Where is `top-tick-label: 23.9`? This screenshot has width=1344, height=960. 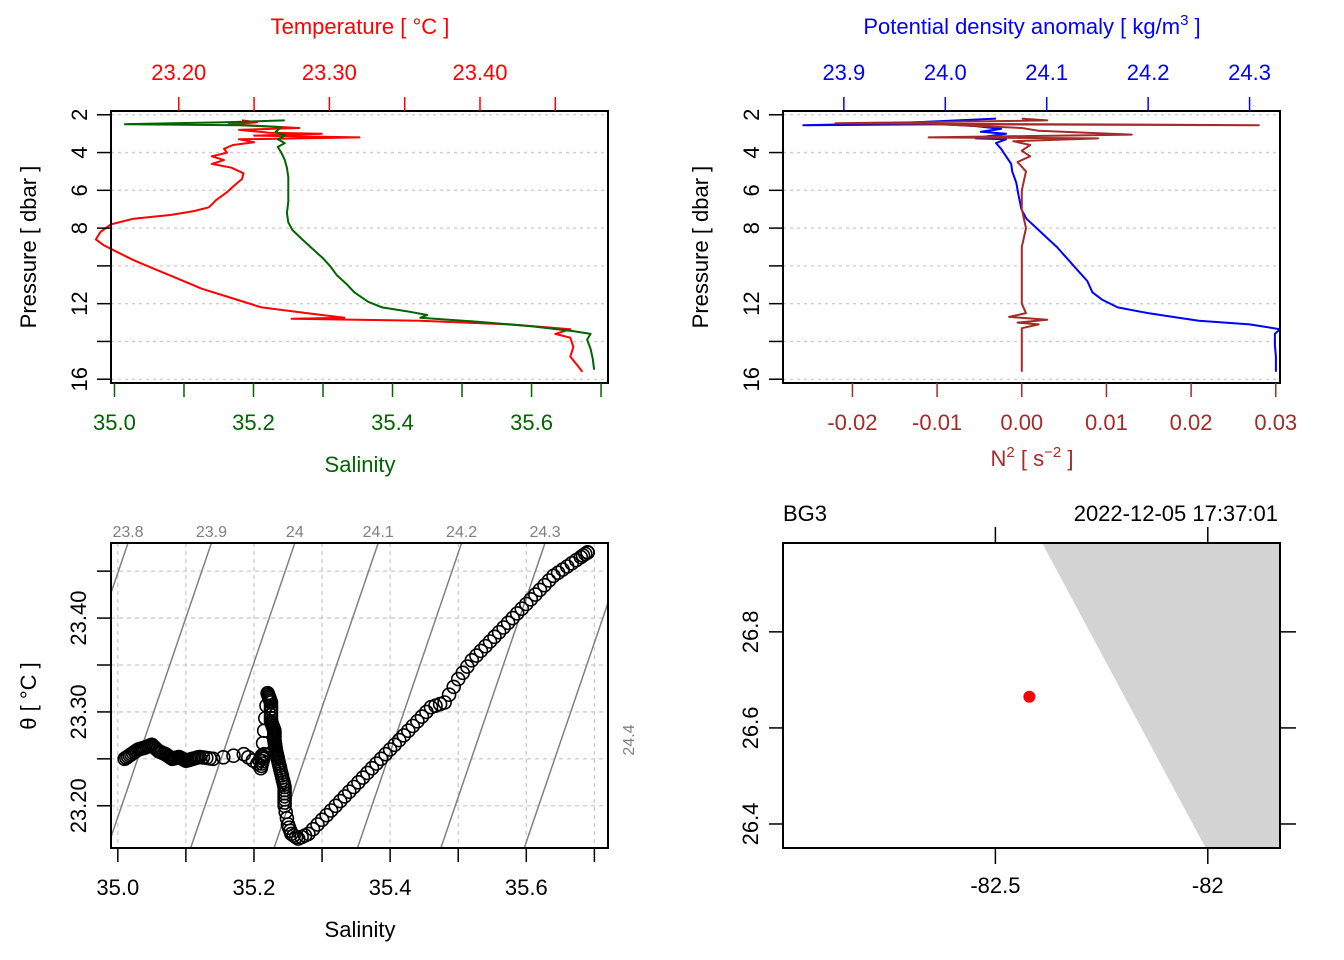 top-tick-label: 23.9 is located at coordinates (843, 72).